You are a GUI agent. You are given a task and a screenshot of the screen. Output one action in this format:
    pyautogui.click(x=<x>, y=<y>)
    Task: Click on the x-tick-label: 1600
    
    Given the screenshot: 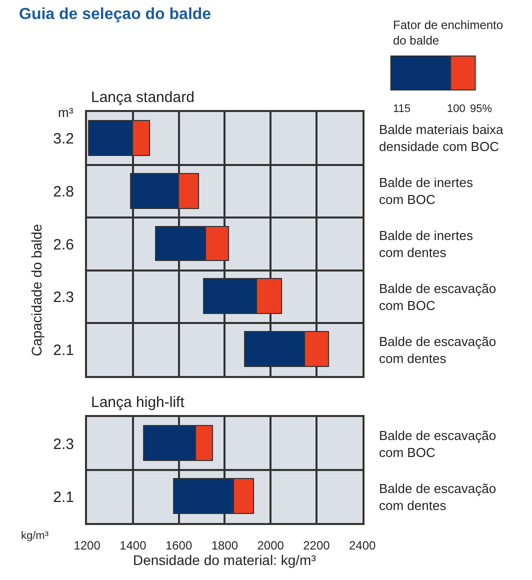 What is the action you would take?
    pyautogui.click(x=178, y=545)
    